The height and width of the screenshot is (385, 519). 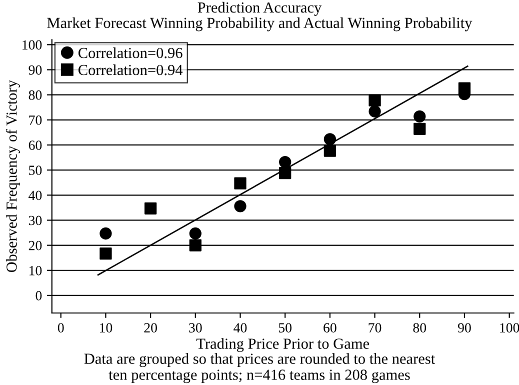 I want to click on y-axis-title: Observed Frequency of Victory, so click(x=13, y=176).